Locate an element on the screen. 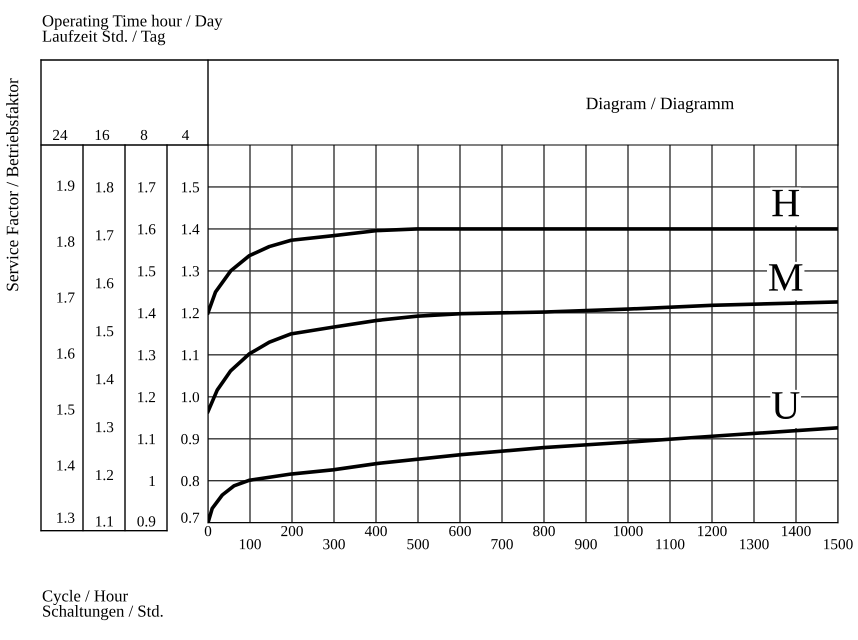  text: 1.4 is located at coordinates (66, 465).